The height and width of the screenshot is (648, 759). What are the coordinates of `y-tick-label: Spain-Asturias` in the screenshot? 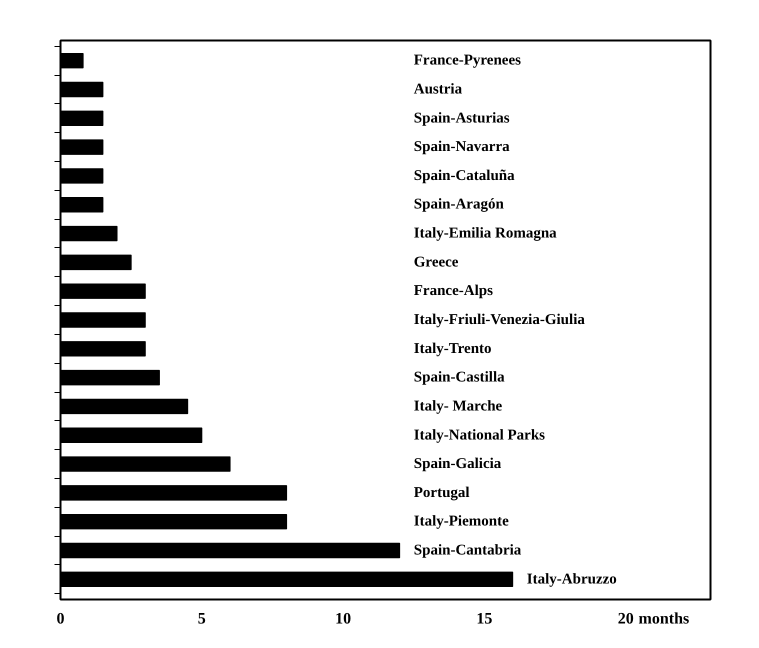 It's located at (462, 118).